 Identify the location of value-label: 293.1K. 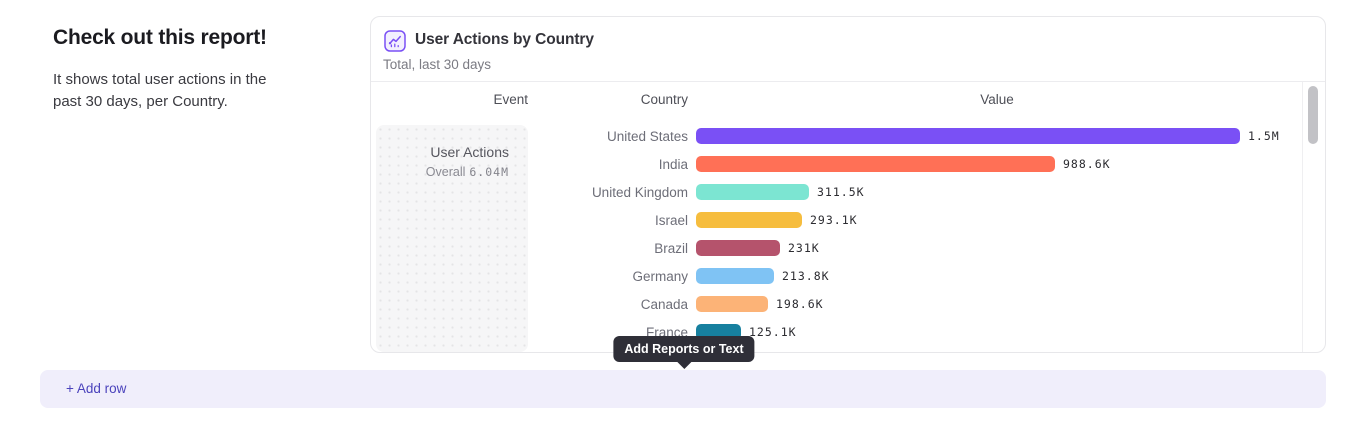
(834, 220).